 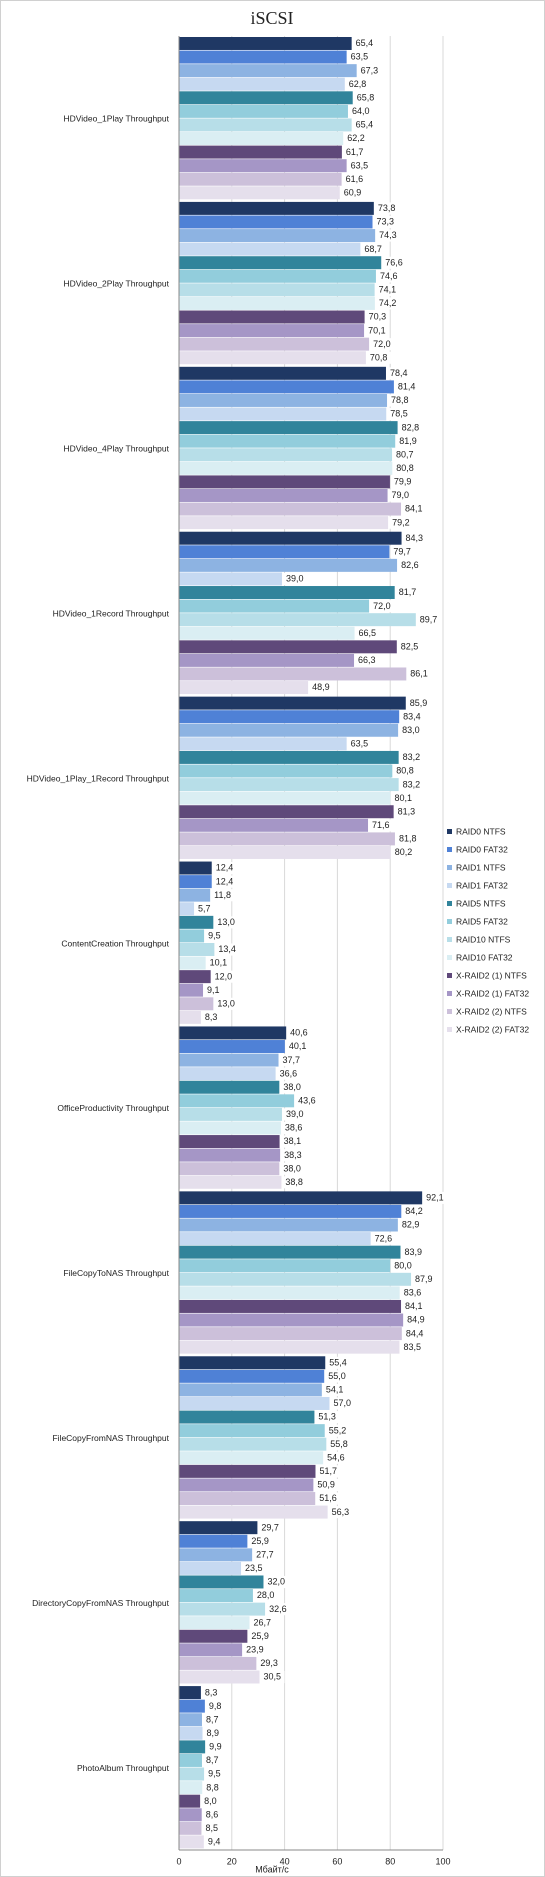 I want to click on x-axis-label: Мбайт/с, so click(x=272, y=1869).